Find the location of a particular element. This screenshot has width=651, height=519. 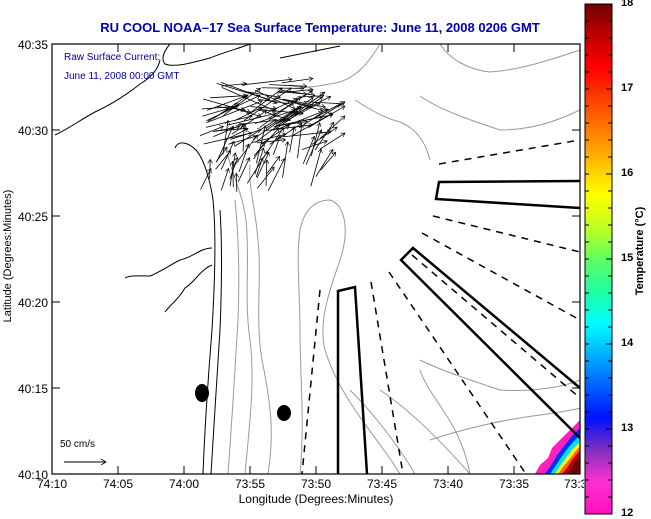

scale-label: 50 cm/s is located at coordinates (78, 444).